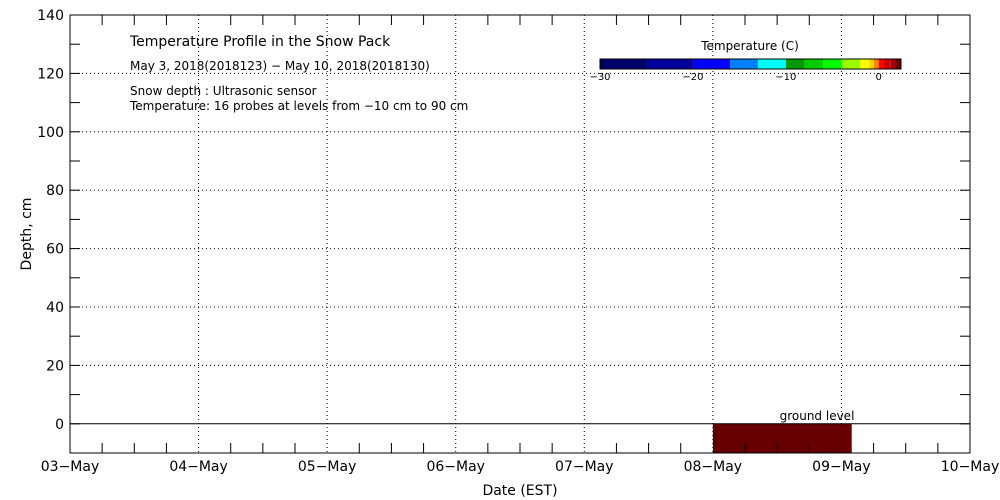 The height and width of the screenshot is (500, 1000). Describe the element at coordinates (841, 467) in the screenshot. I see `x-tick-label: 09−May` at that location.